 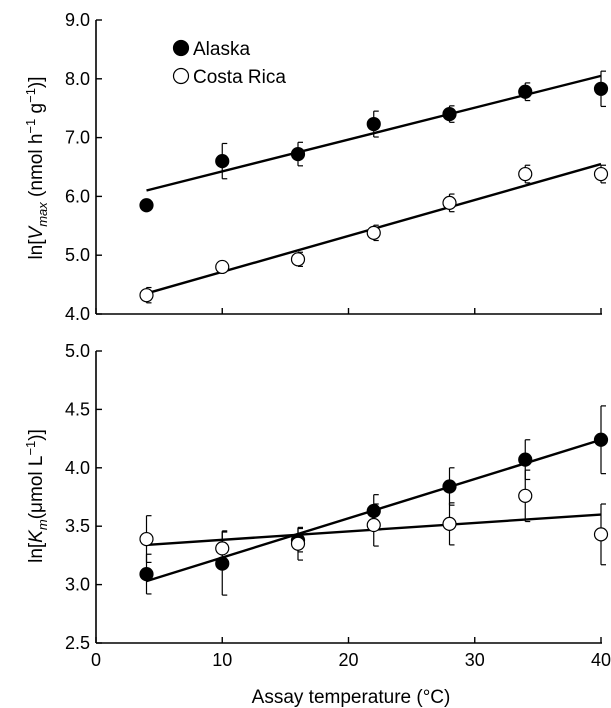 I want to click on y-axis-label-vmax: ln[Vmax (nmol h−1 g−1)], so click(x=36, y=167).